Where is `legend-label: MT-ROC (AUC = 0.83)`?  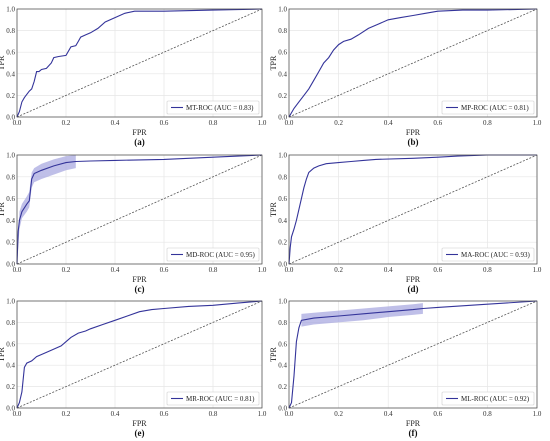 legend-label: MT-ROC (AUC = 0.83) is located at coordinates (220, 108).